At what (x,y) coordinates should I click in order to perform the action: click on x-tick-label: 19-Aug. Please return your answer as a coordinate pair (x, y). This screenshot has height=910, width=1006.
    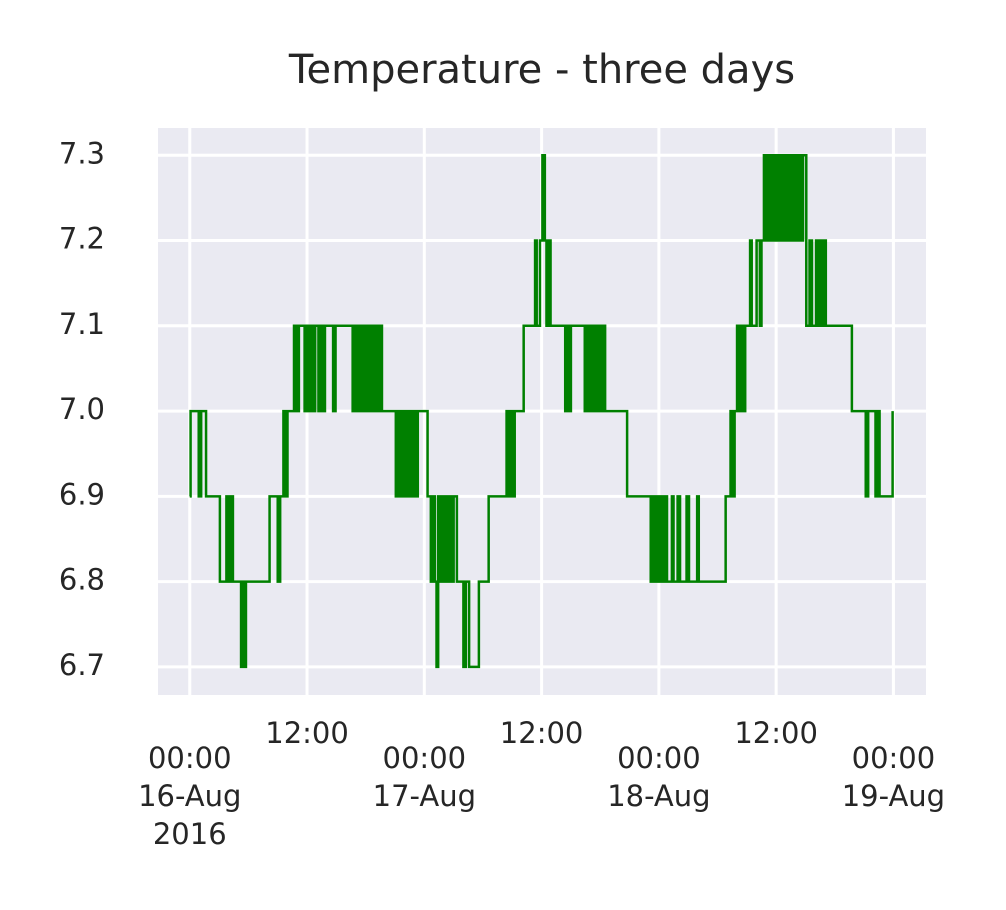
    Looking at the image, I should click on (893, 796).